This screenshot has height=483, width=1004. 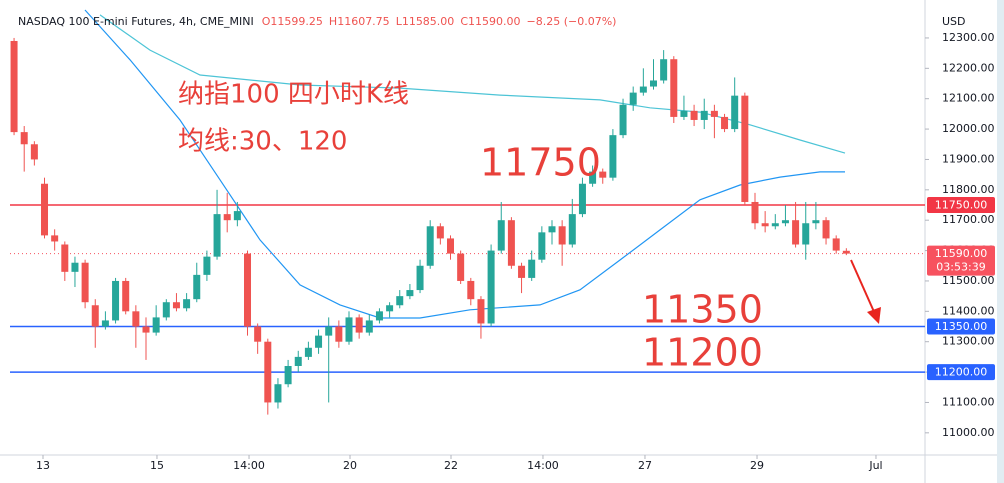 I want to click on arrow-shaft, so click(x=863, y=287).